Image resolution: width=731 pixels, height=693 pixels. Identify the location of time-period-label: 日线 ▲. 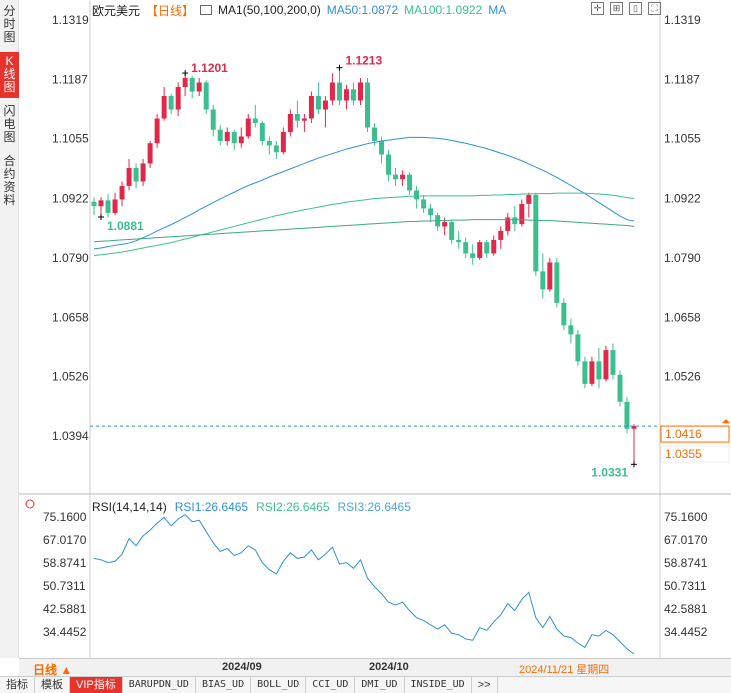
(53, 670).